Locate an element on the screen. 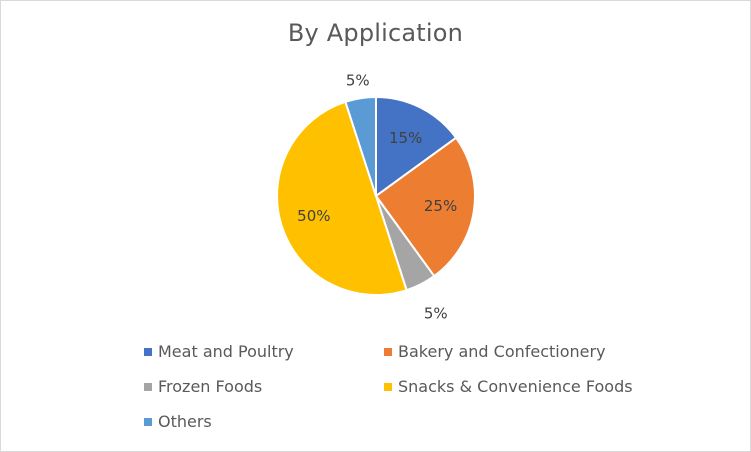 Image resolution: width=751 pixels, height=452 pixels. legend-item-frozen-foods: Frozen Foods is located at coordinates (203, 386).